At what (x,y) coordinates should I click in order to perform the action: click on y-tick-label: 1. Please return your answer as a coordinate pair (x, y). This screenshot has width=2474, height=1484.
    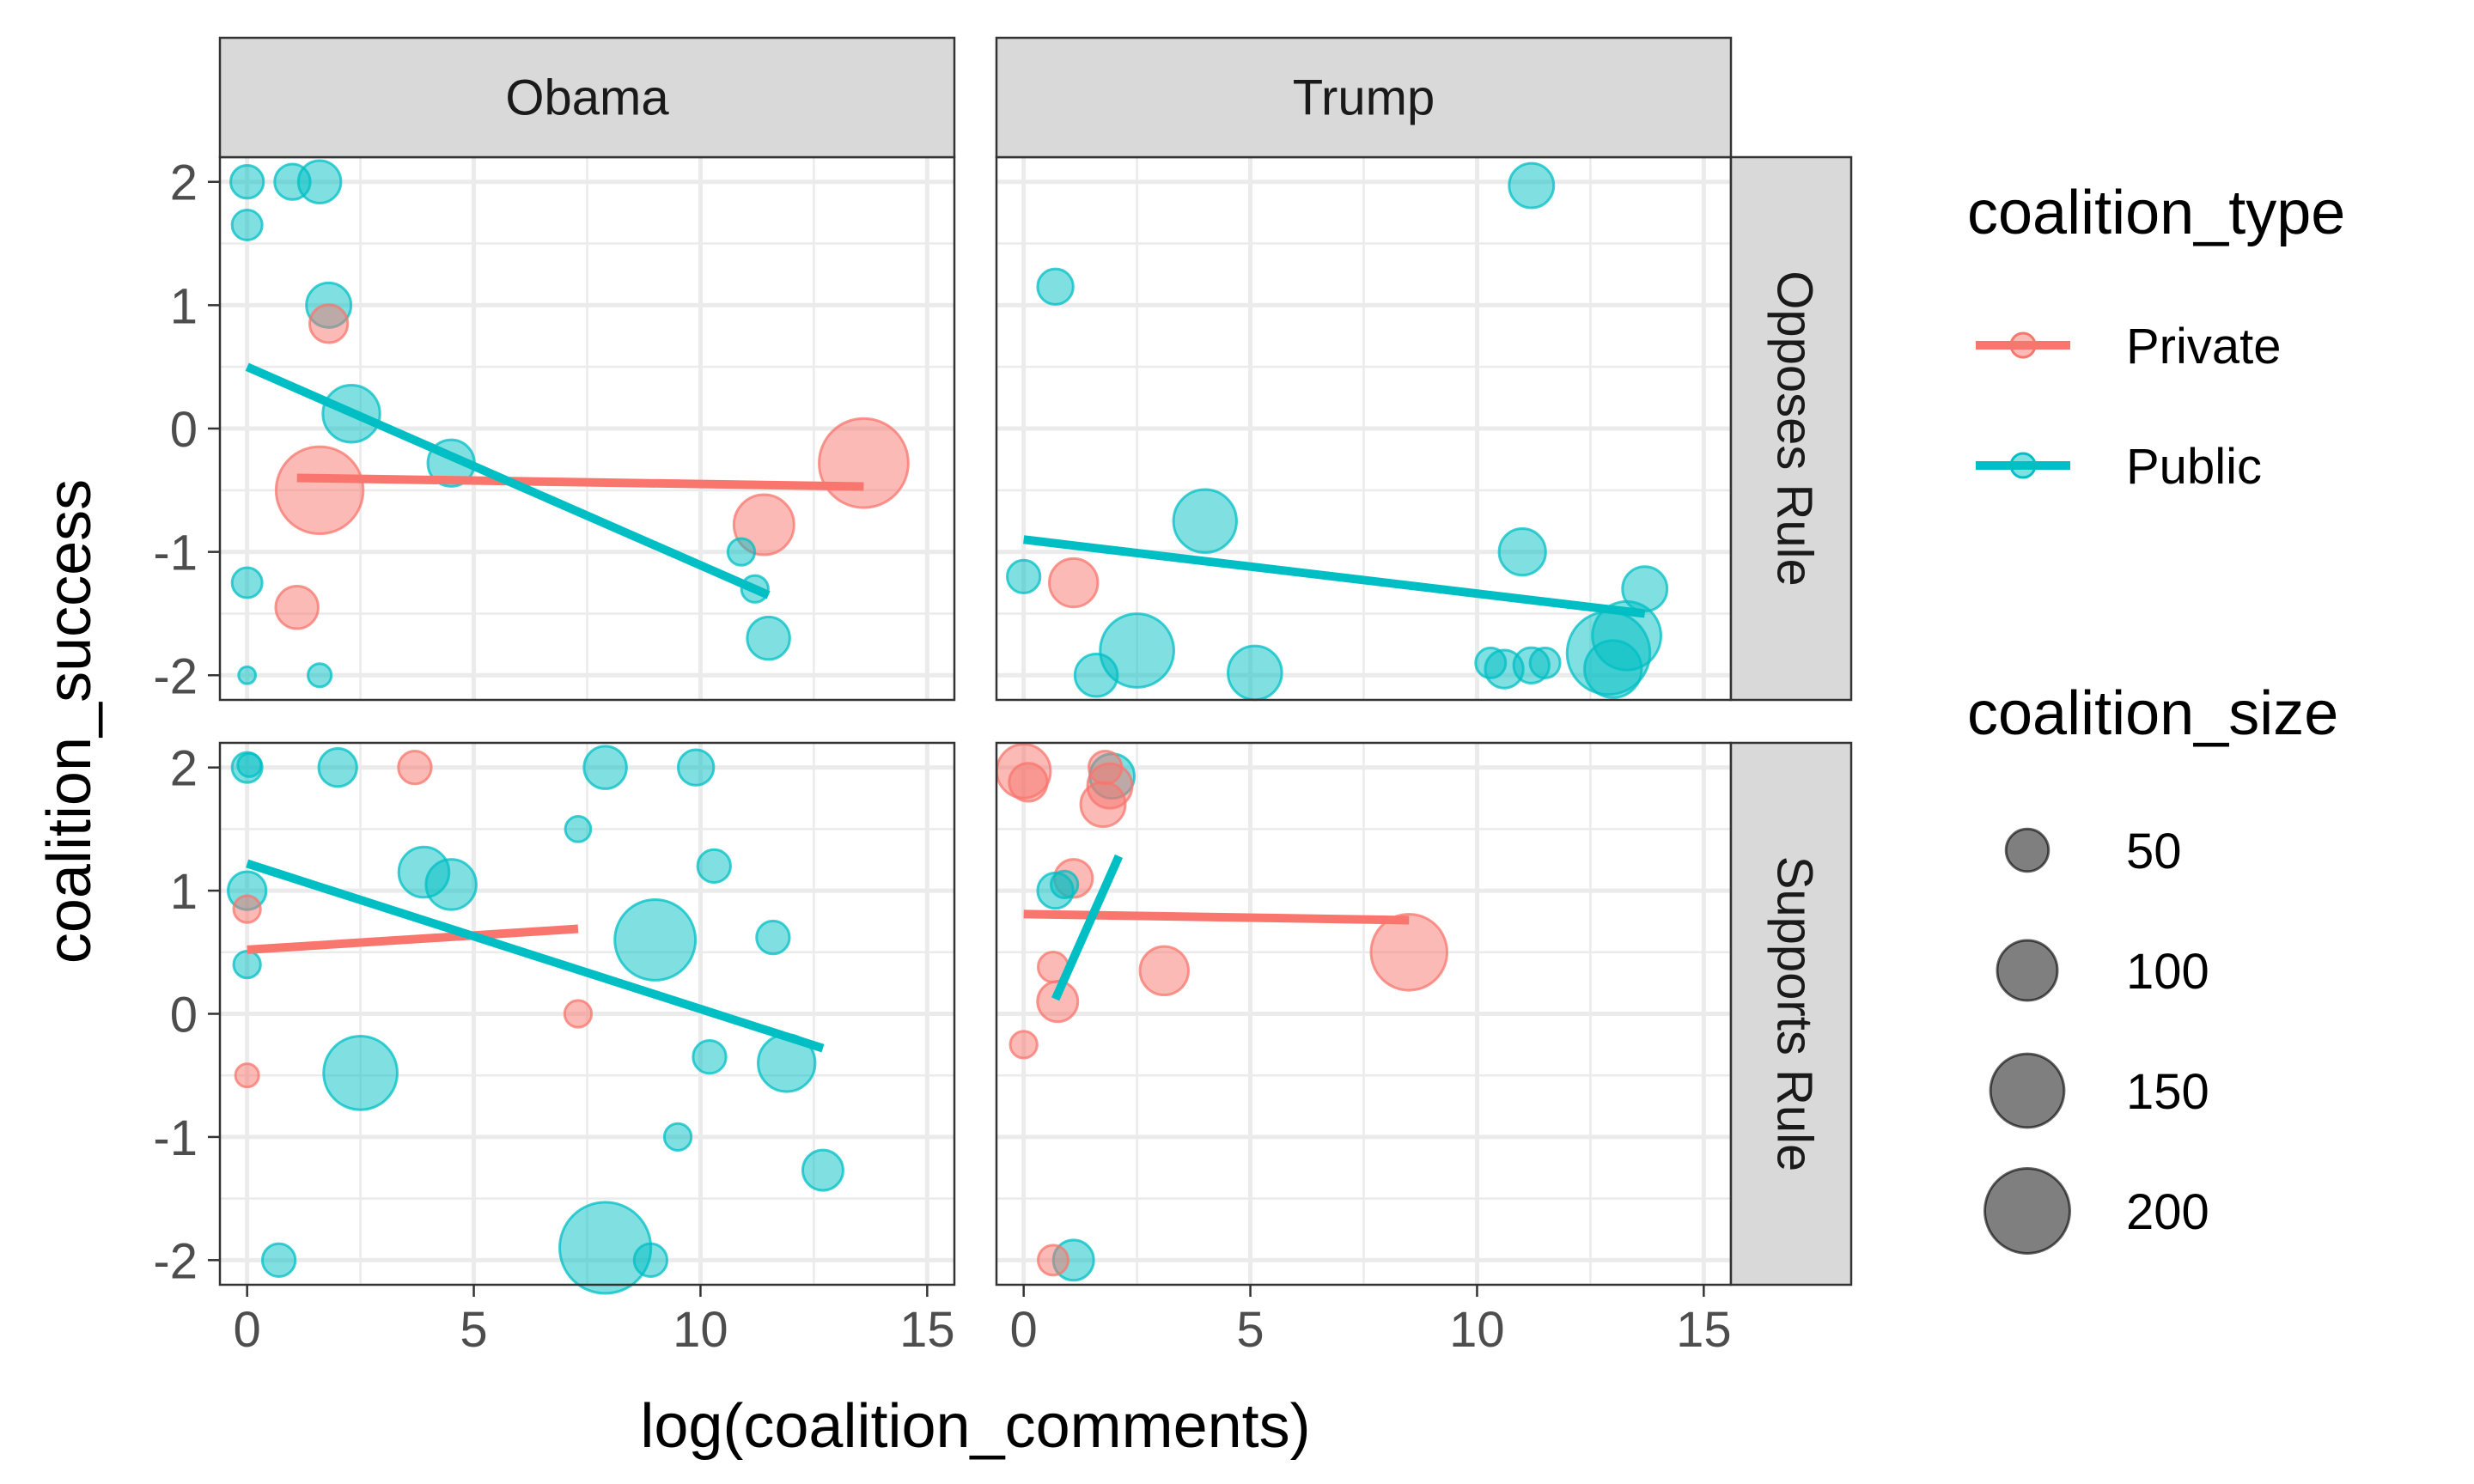
    Looking at the image, I should click on (184, 892).